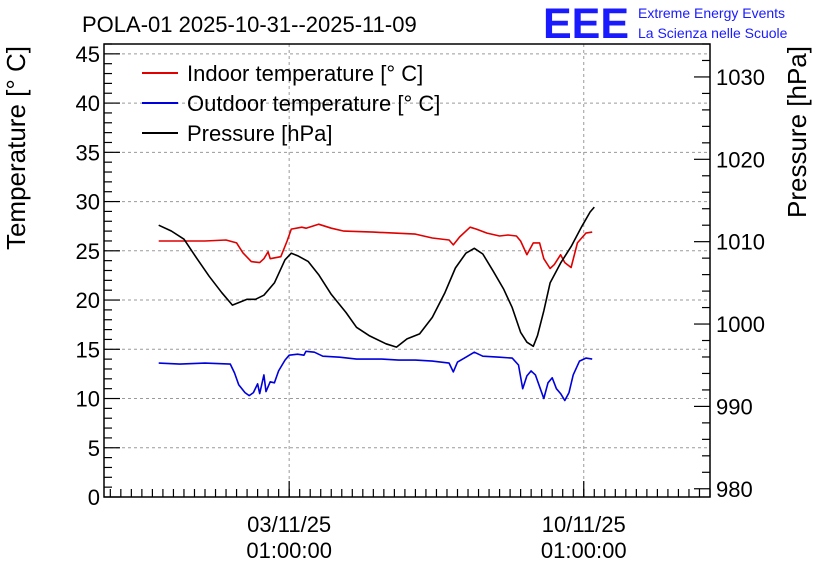 This screenshot has height=572, width=836. I want to click on legend-label: Indoor temperature [° C], so click(305, 73).